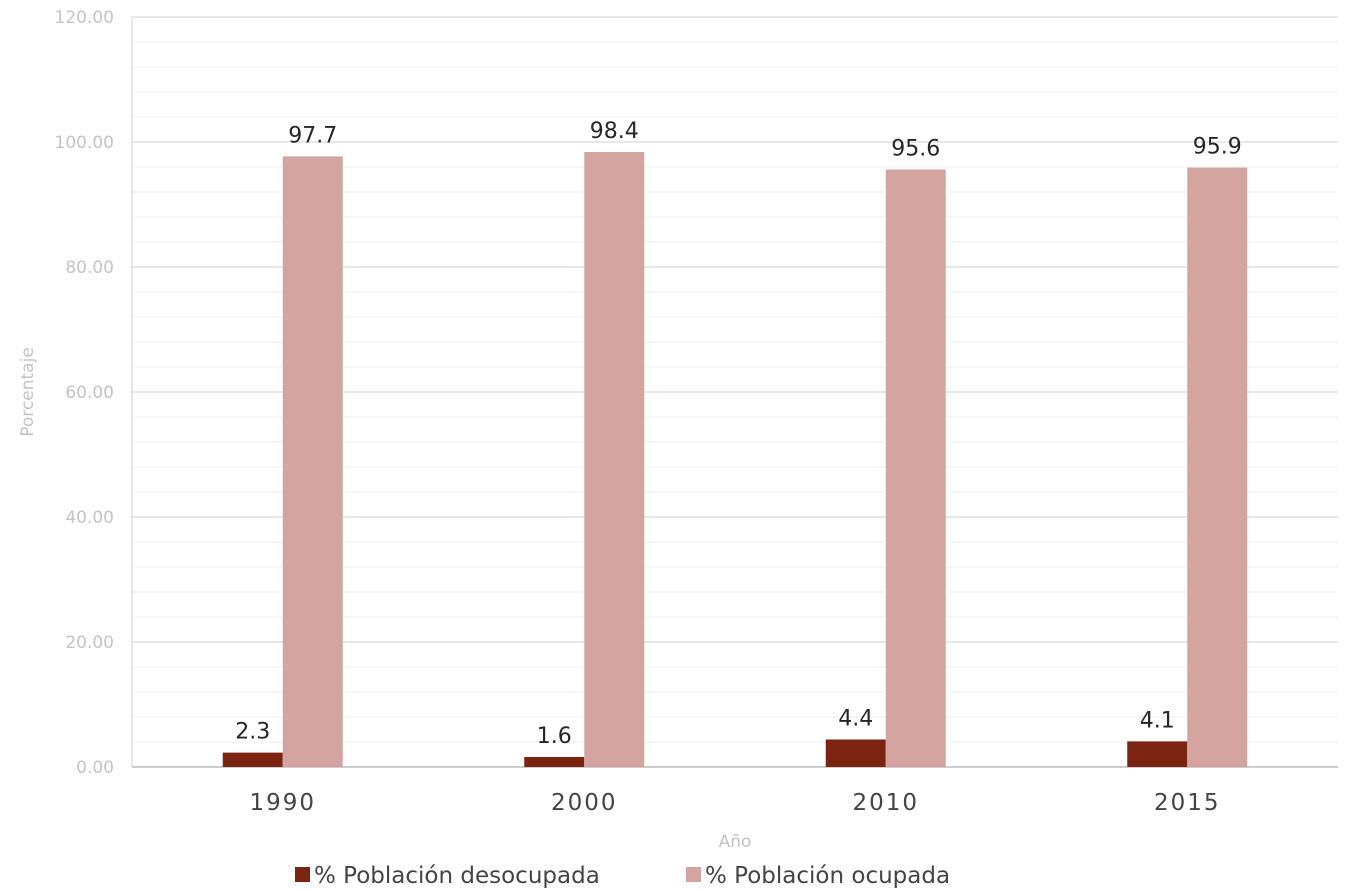  I want to click on data-label: 4.1, so click(1157, 720).